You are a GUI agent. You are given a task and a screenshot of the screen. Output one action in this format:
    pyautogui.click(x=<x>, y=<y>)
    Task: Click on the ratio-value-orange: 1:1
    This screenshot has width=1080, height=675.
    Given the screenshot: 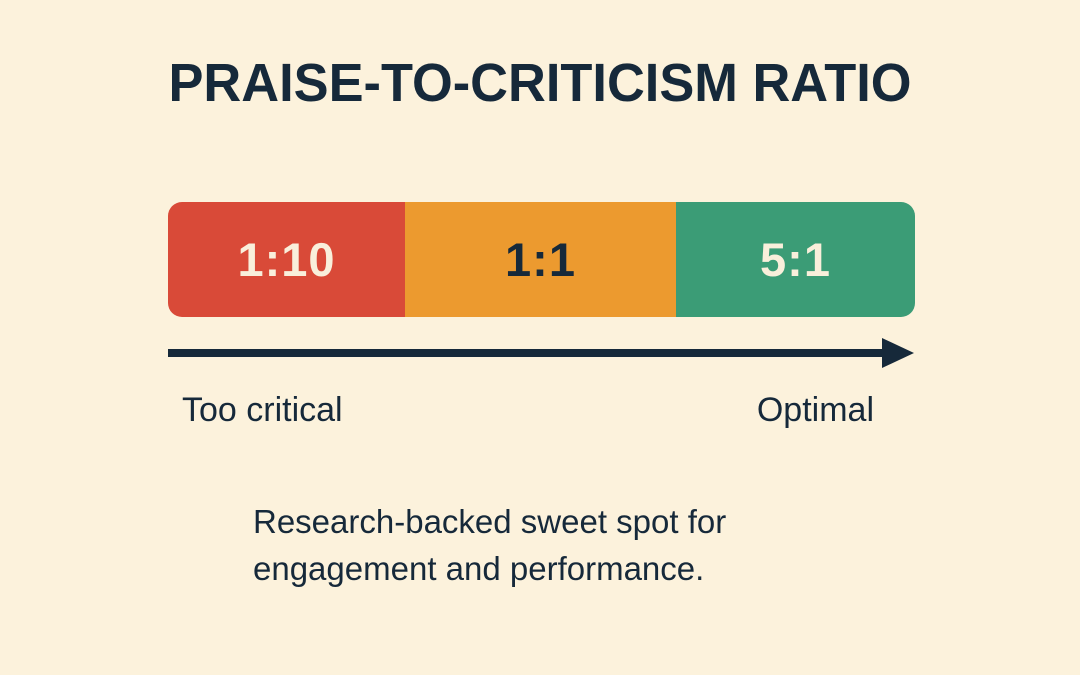 What is the action you would take?
    pyautogui.click(x=540, y=259)
    